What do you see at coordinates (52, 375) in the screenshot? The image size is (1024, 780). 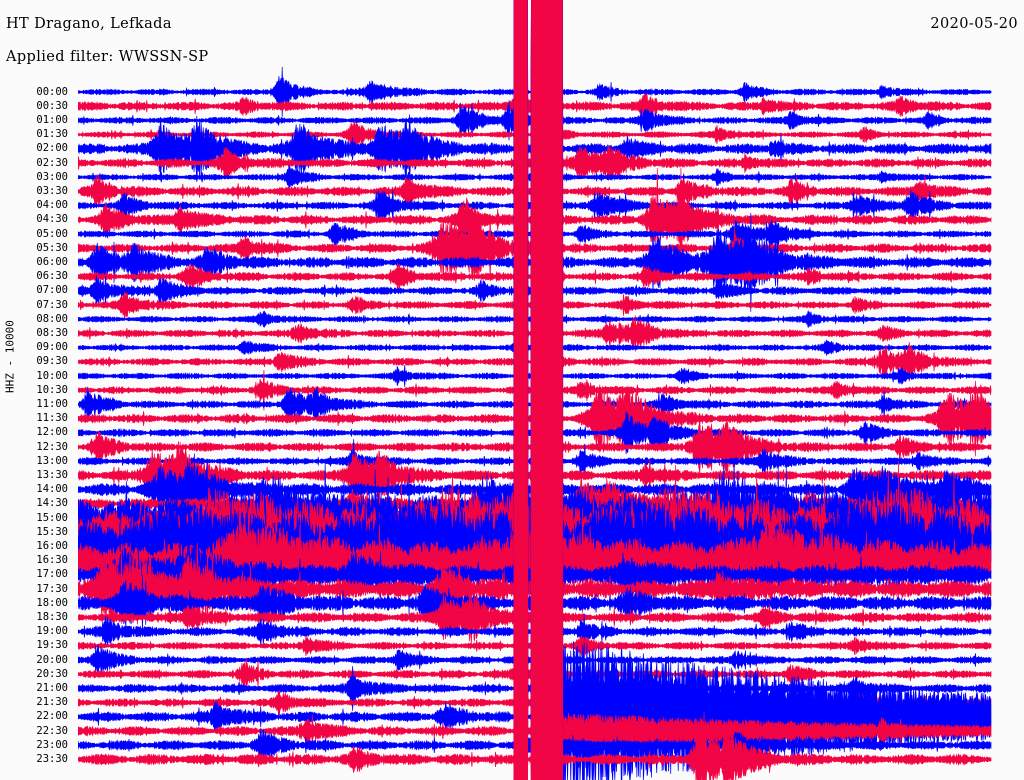 I see `time-tick-label: 10:00` at bounding box center [52, 375].